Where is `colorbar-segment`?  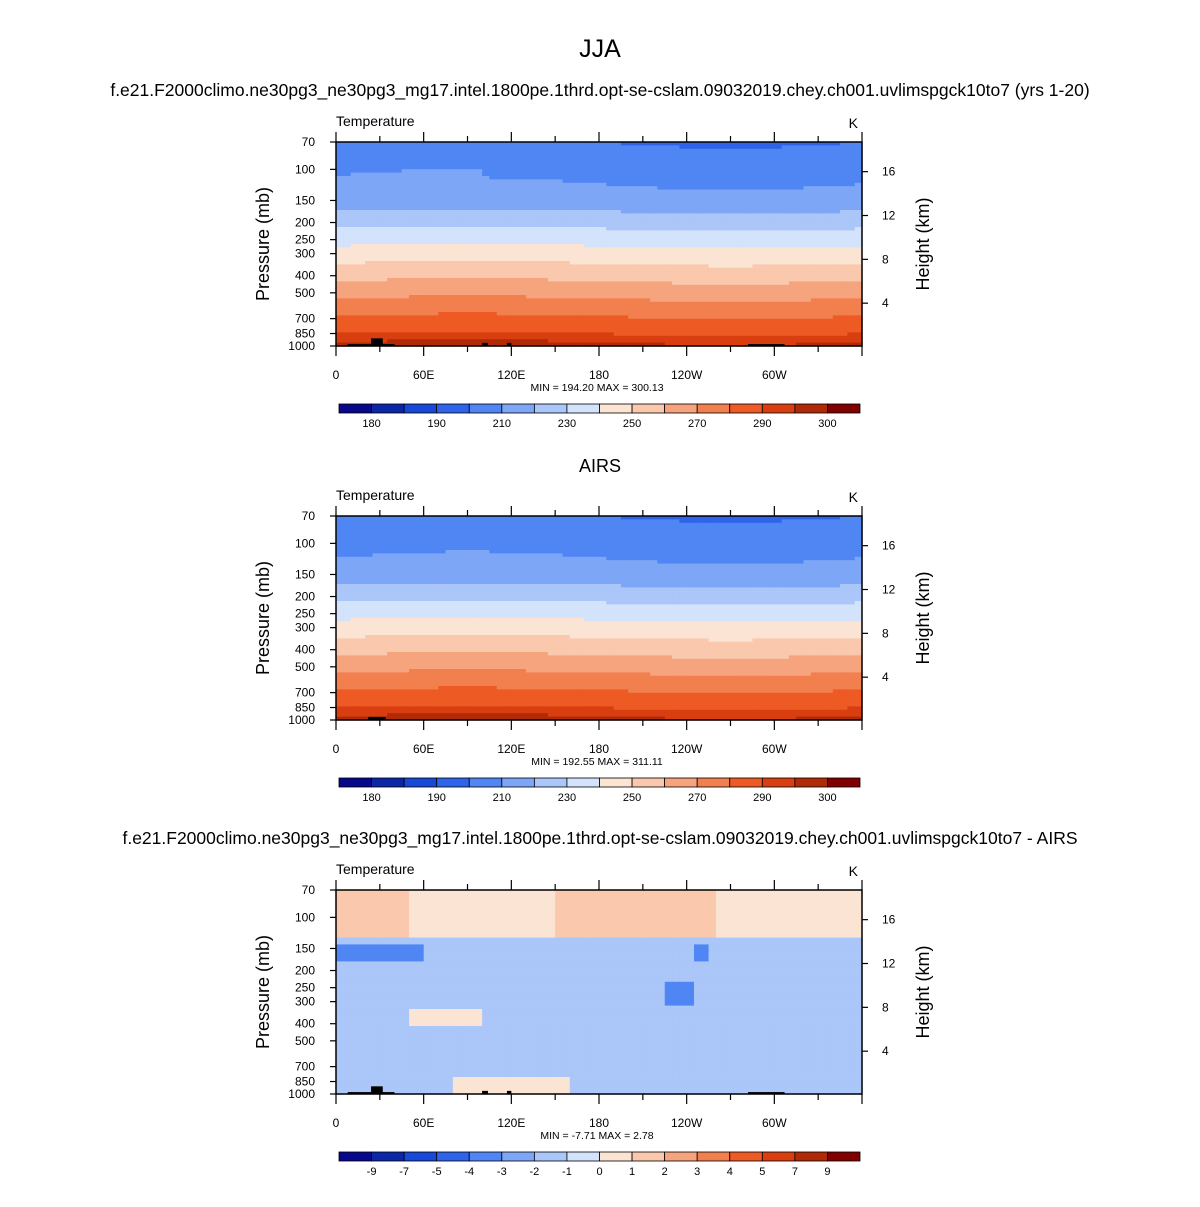 colorbar-segment is located at coordinates (746, 408).